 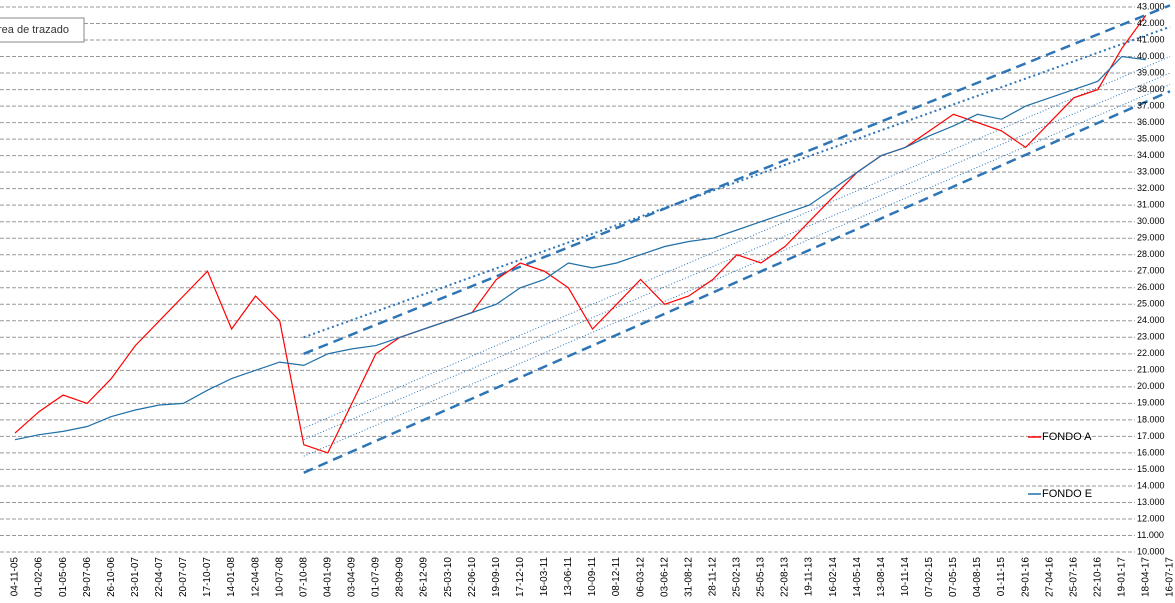 I want to click on x-tick-label: 08-12-11, so click(x=616, y=577).